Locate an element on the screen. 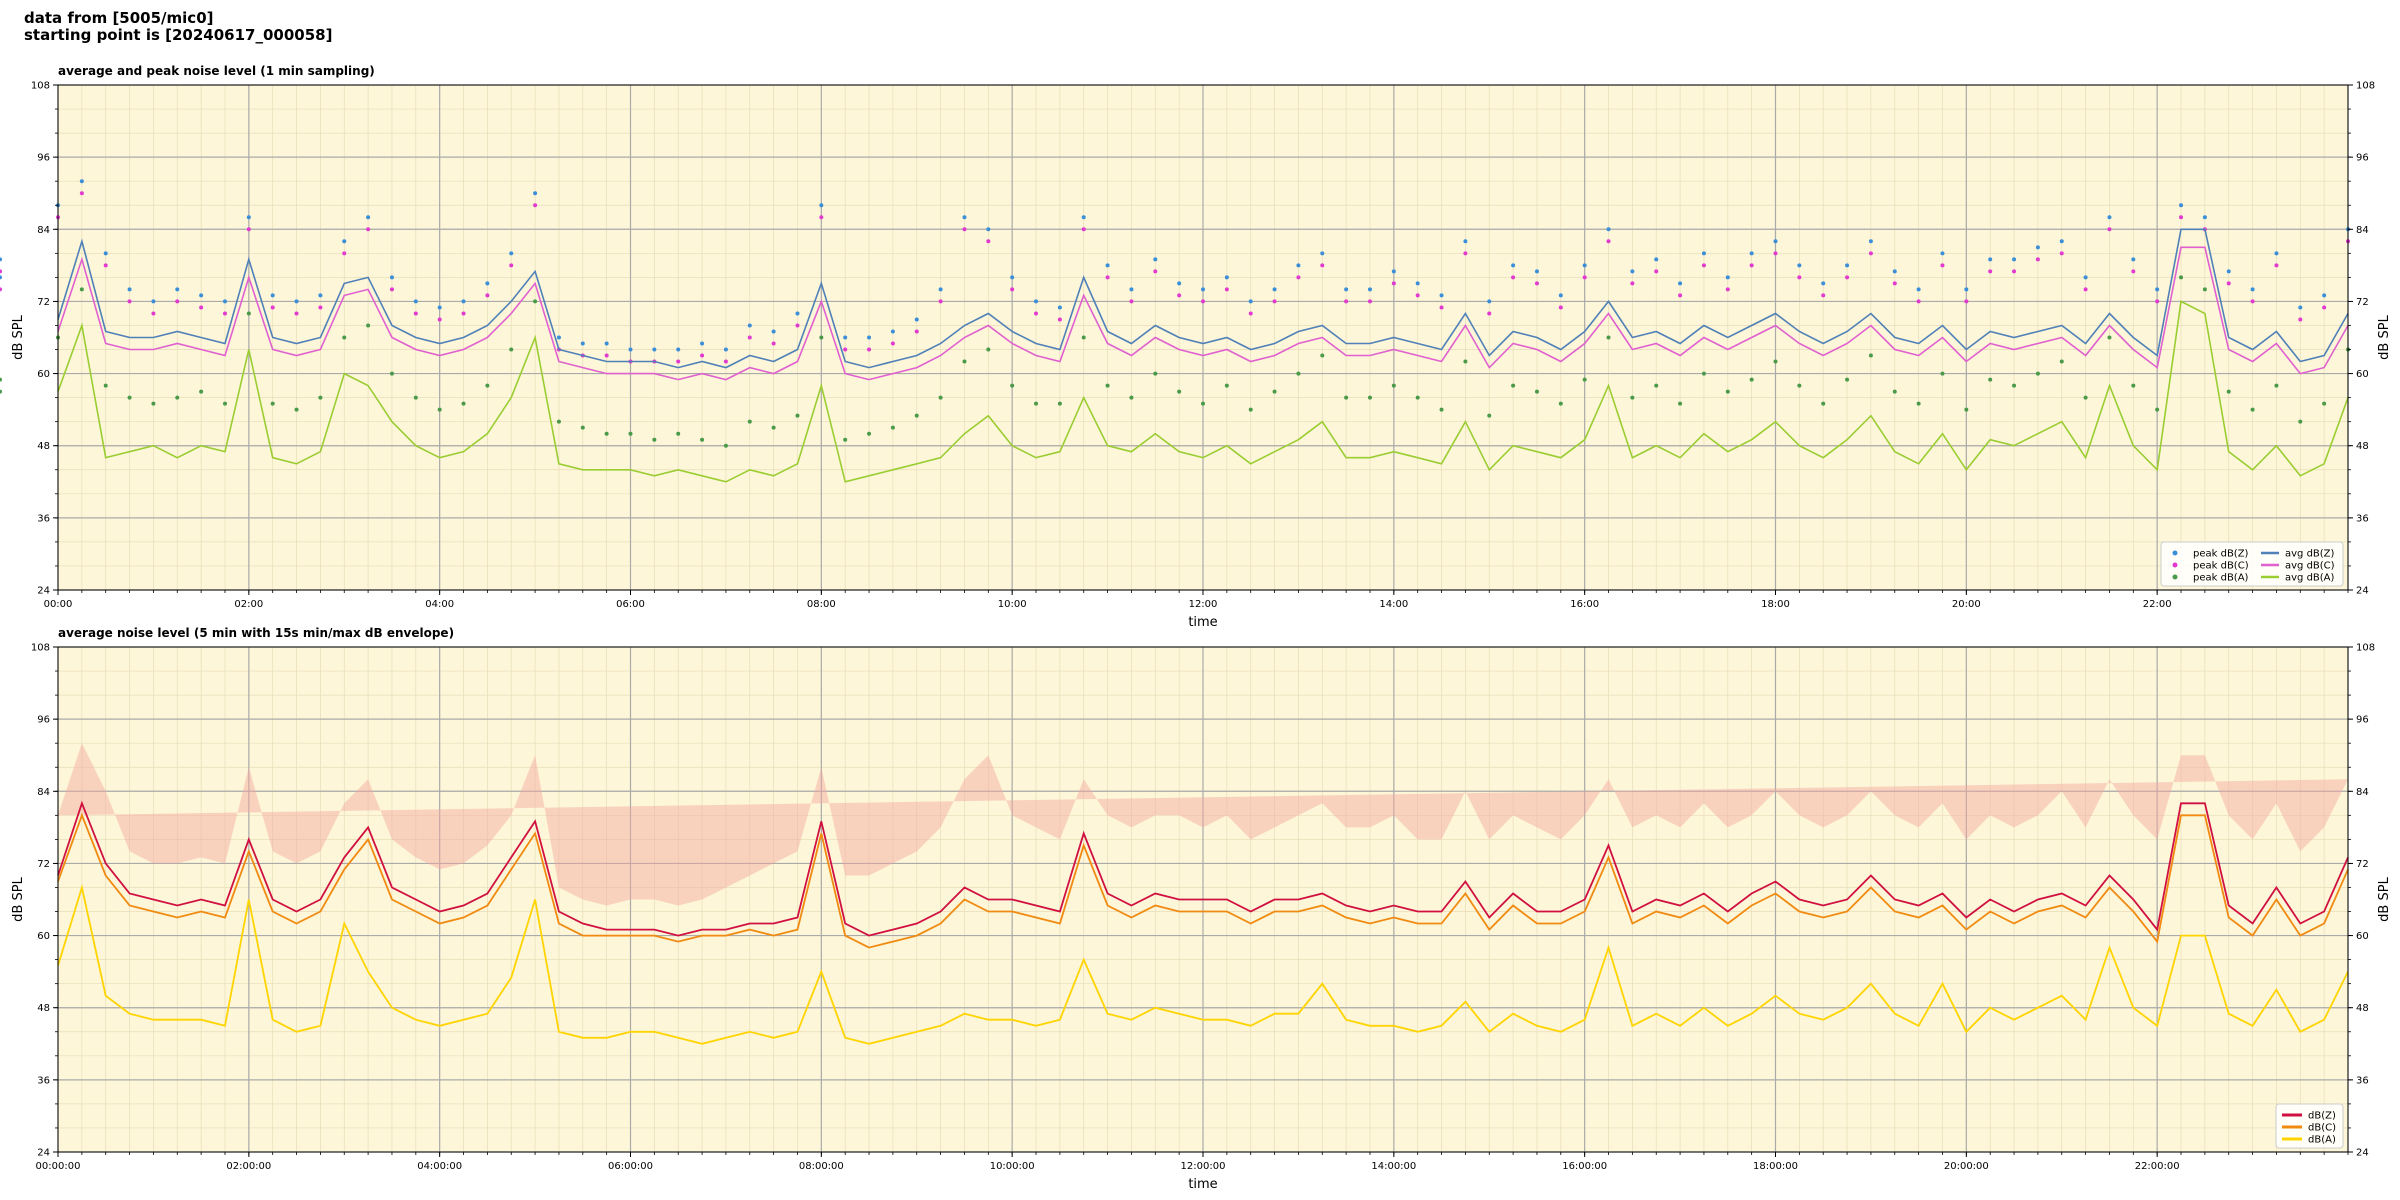  series-line-avg-db-z is located at coordinates (1203, 298).